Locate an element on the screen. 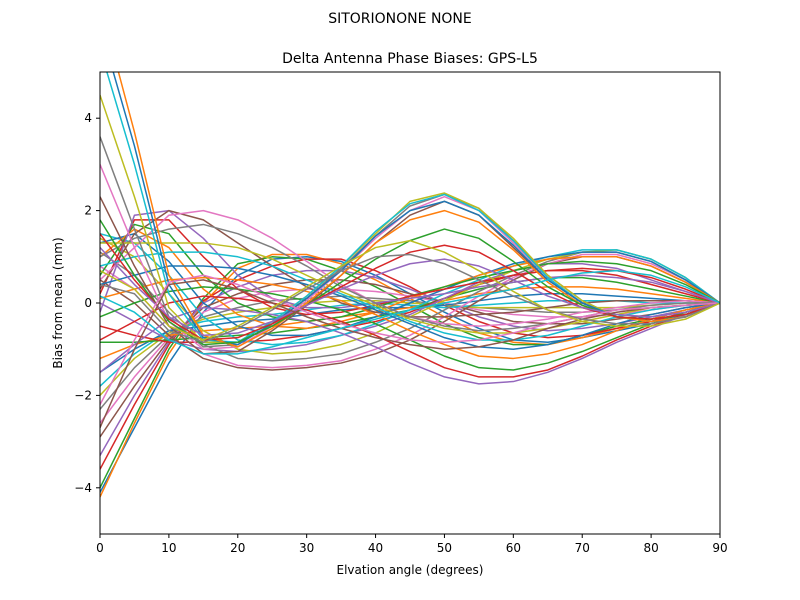 This screenshot has width=800, height=600. x-tick-label: 40 is located at coordinates (375, 548).